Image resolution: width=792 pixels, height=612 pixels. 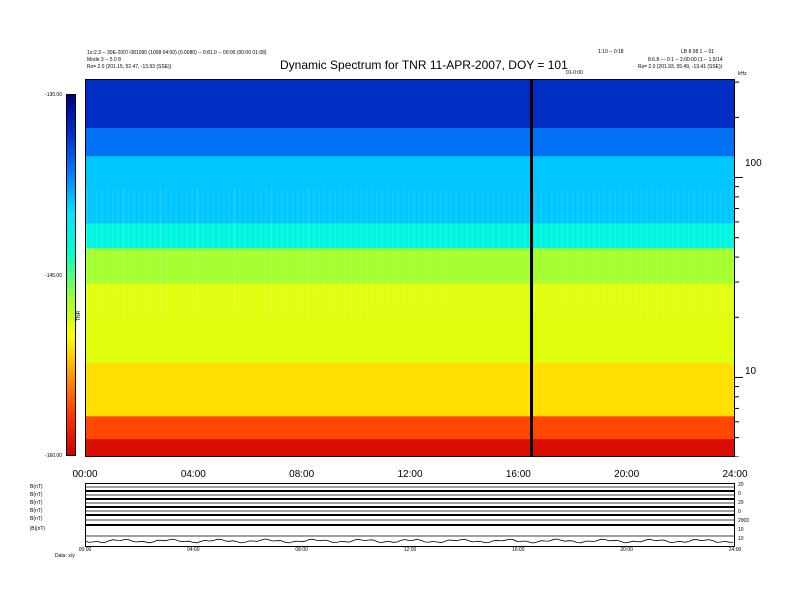 I want to click on x-tick-label: 16:00, so click(x=518, y=474).